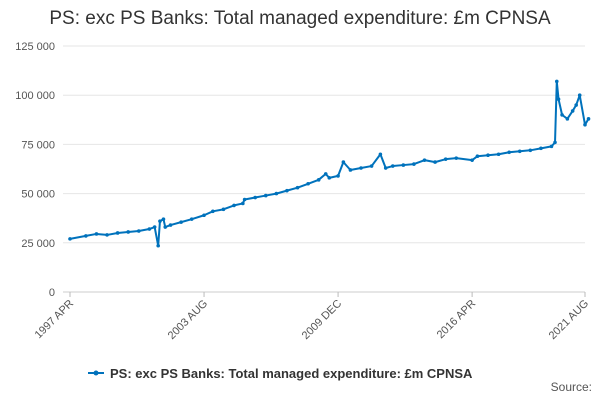 The width and height of the screenshot is (600, 400). Describe the element at coordinates (96, 373) in the screenshot. I see `legend-swatch-marker` at that location.